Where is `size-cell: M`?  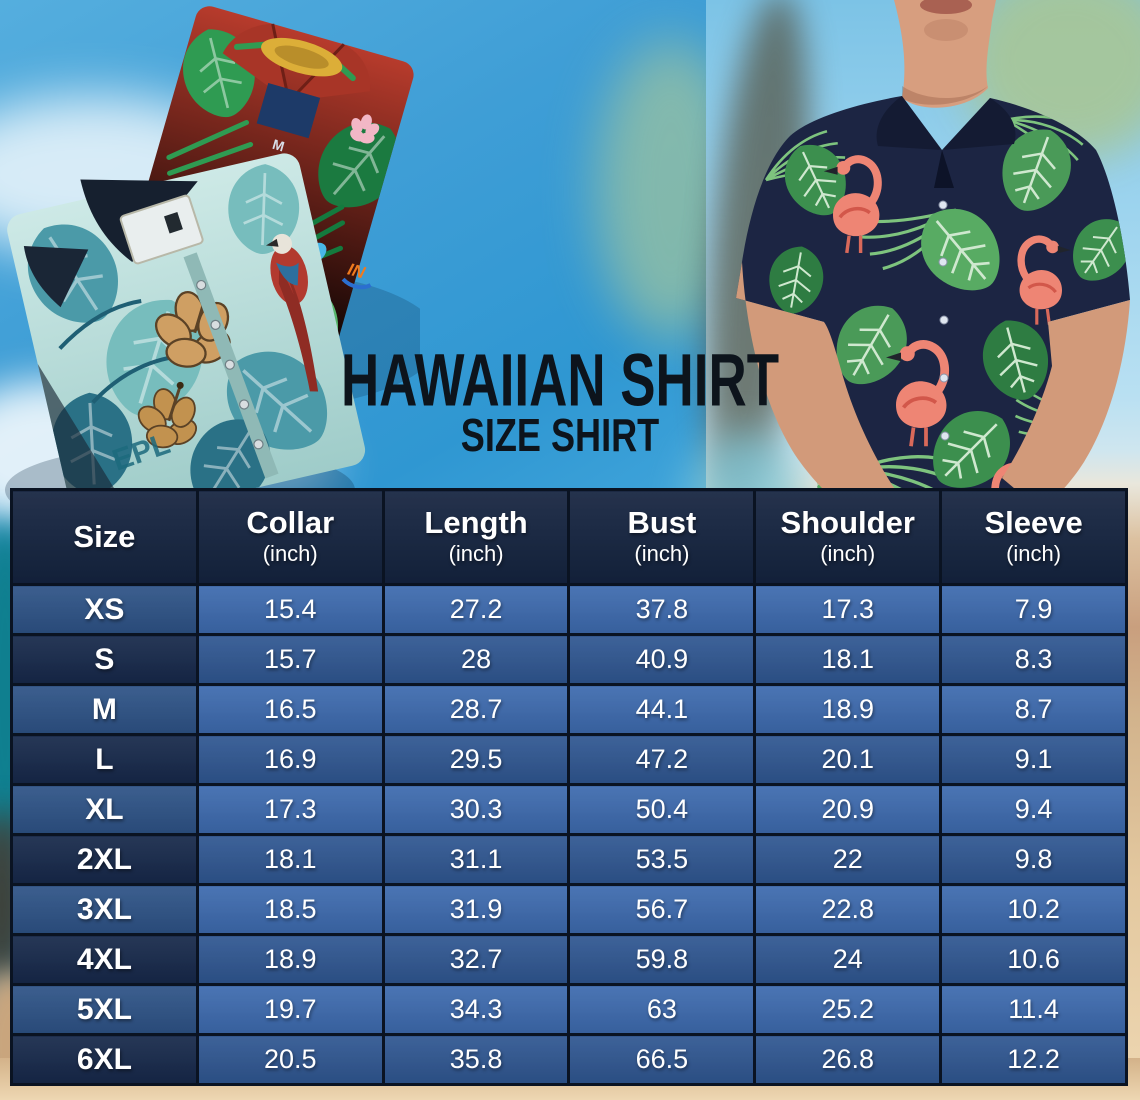 size-cell: M is located at coordinates (104, 709).